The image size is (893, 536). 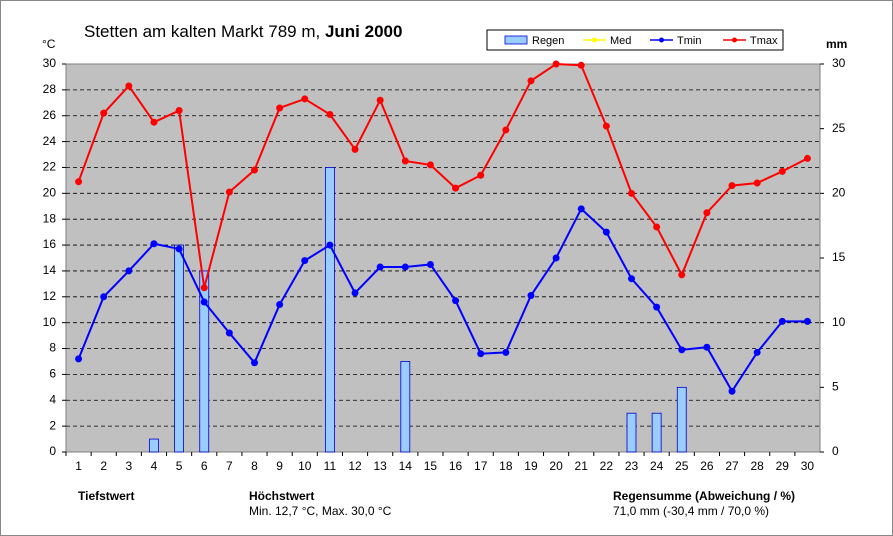 What do you see at coordinates (635, 40) in the screenshot?
I see `legend` at bounding box center [635, 40].